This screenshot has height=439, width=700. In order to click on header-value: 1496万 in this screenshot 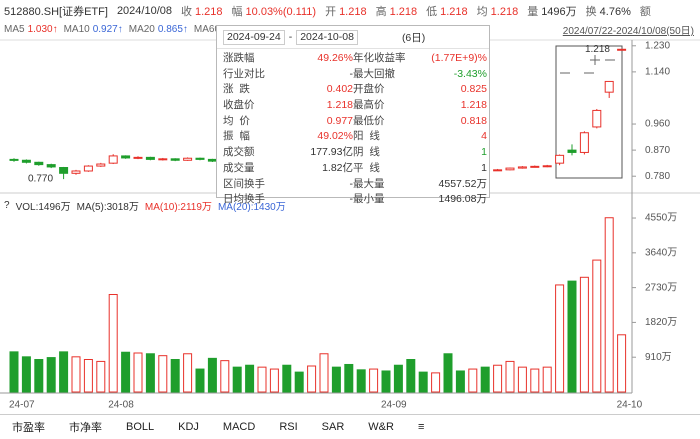, I will do `click(559, 12)`.